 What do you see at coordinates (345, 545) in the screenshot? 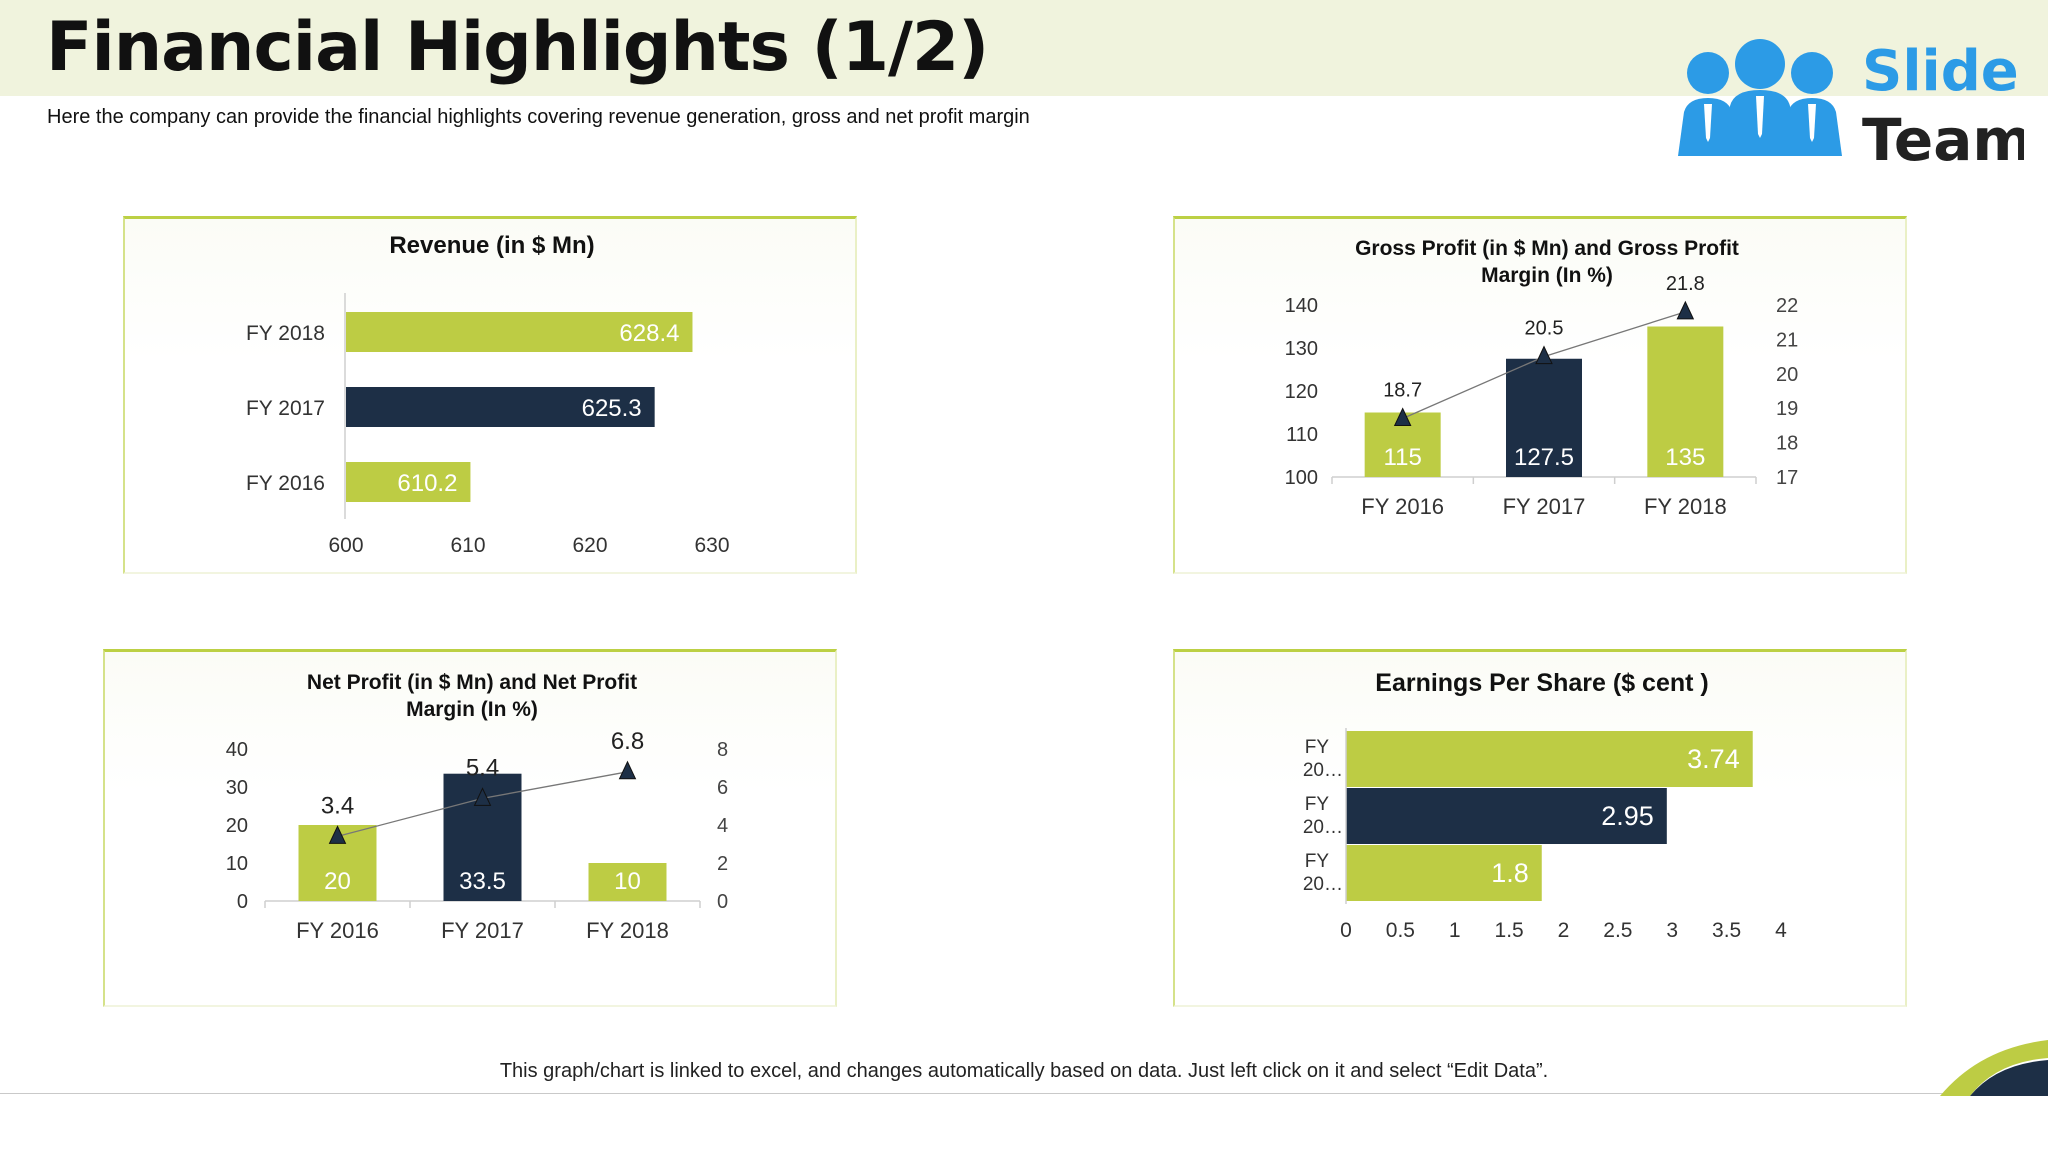
I see `tick-label: 600` at bounding box center [345, 545].